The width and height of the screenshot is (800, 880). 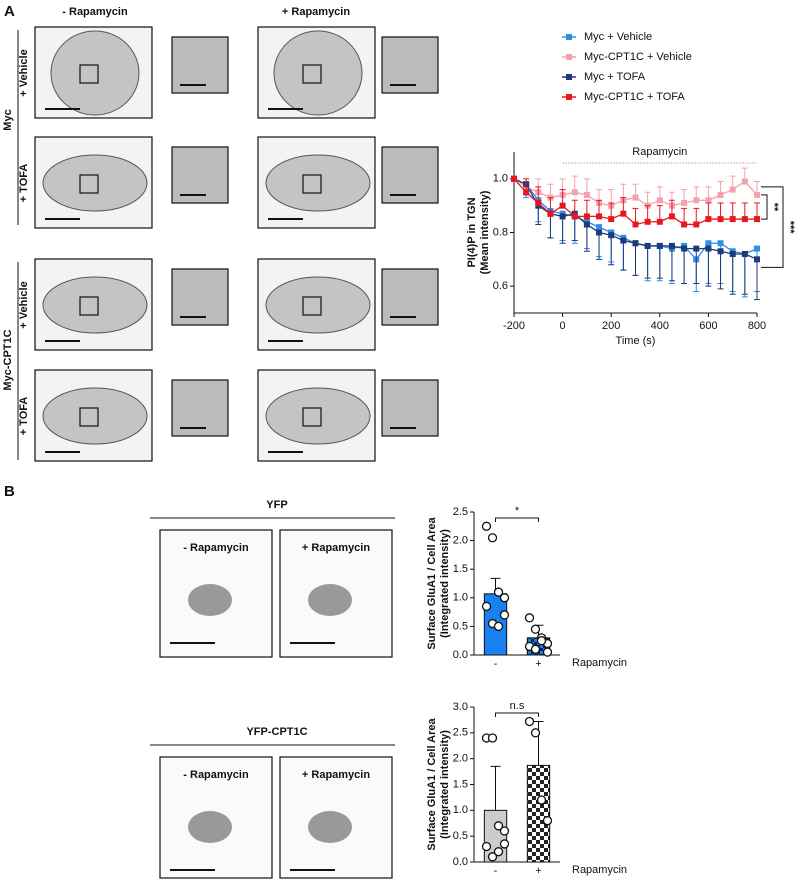 What do you see at coordinates (8, 359) in the screenshot?
I see `group-label: Myc-CPT1C` at bounding box center [8, 359].